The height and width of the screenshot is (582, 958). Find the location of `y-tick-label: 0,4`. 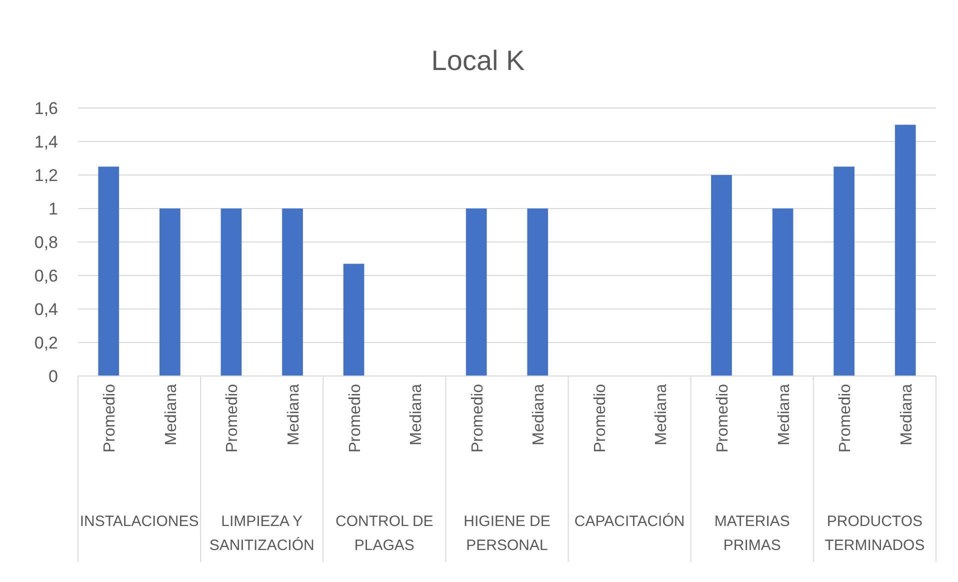

y-tick-label: 0,4 is located at coordinates (46, 309).